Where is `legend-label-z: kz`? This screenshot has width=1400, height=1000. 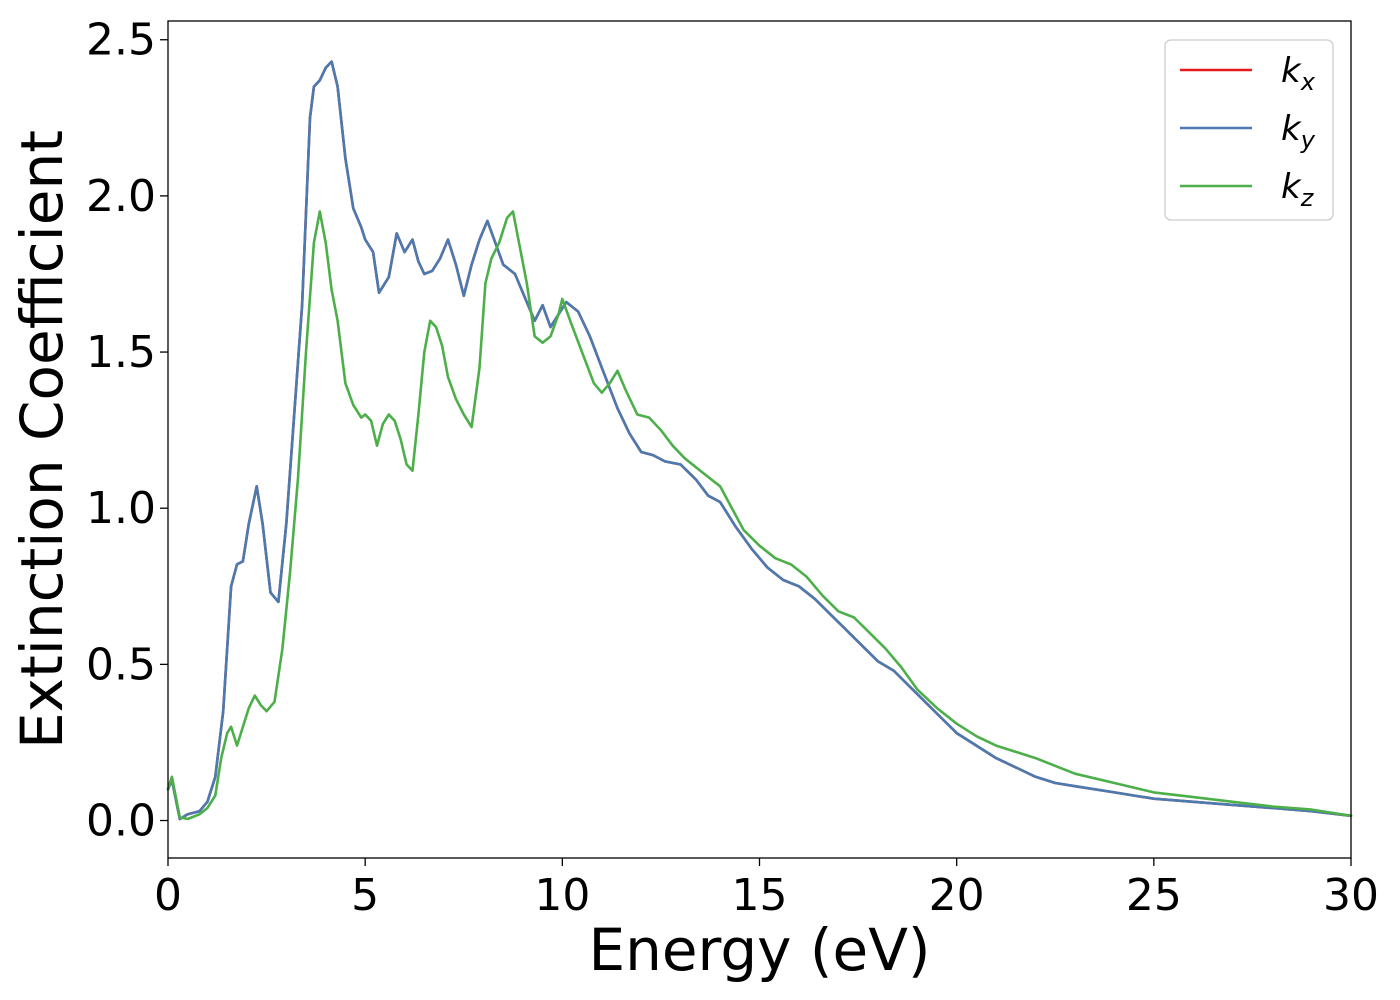 legend-label-z: kz is located at coordinates (1298, 189).